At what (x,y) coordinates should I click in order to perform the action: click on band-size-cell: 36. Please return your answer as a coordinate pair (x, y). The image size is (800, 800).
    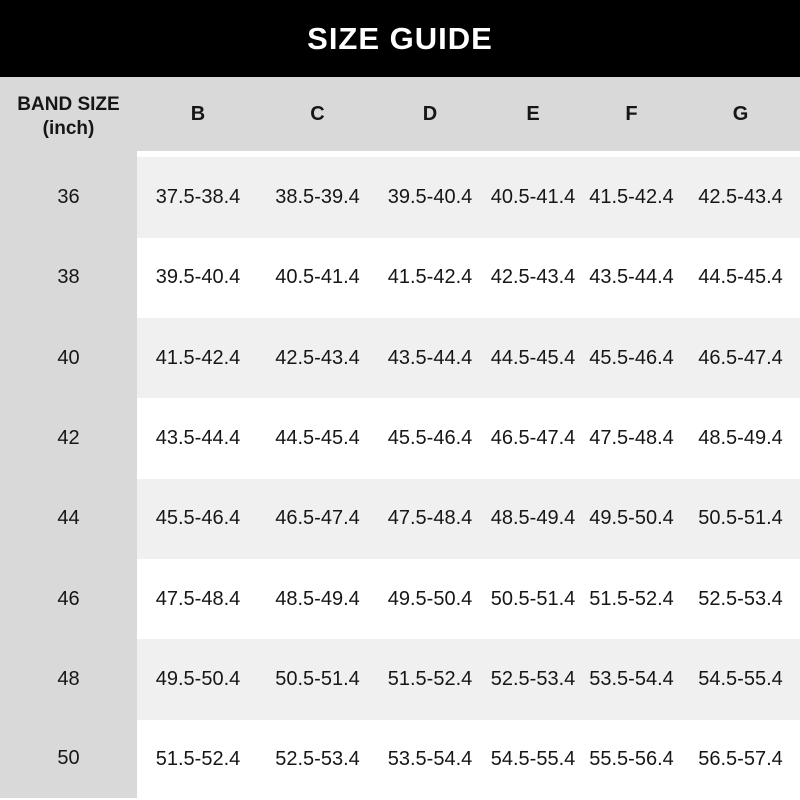
    Looking at the image, I should click on (68, 197).